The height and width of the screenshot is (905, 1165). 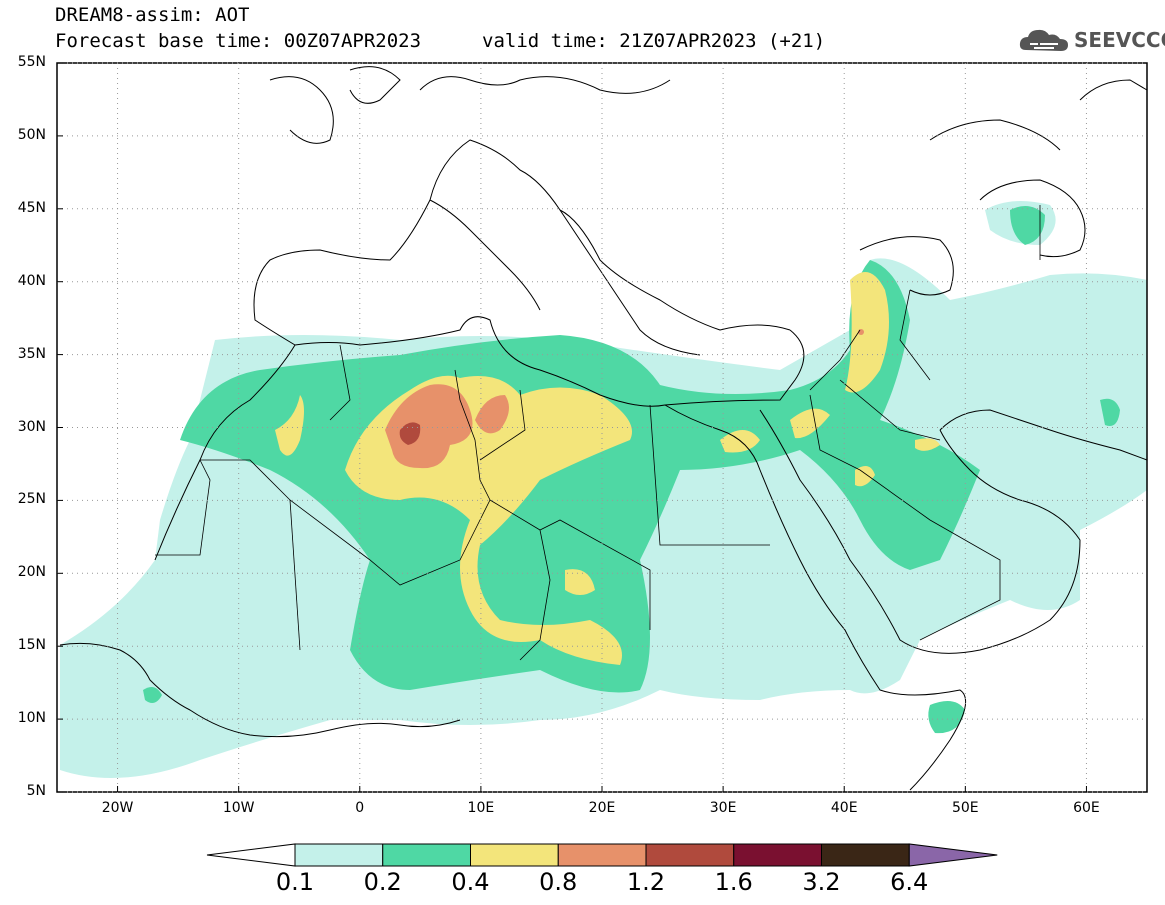 I want to click on lat-label: 45N, so click(x=31, y=207).